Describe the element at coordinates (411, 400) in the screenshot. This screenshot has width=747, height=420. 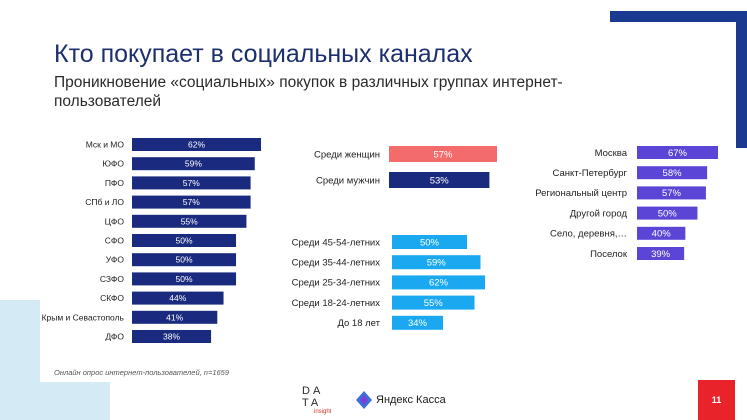
I see `kassa-logo-text: Яндекс Касса` at that location.